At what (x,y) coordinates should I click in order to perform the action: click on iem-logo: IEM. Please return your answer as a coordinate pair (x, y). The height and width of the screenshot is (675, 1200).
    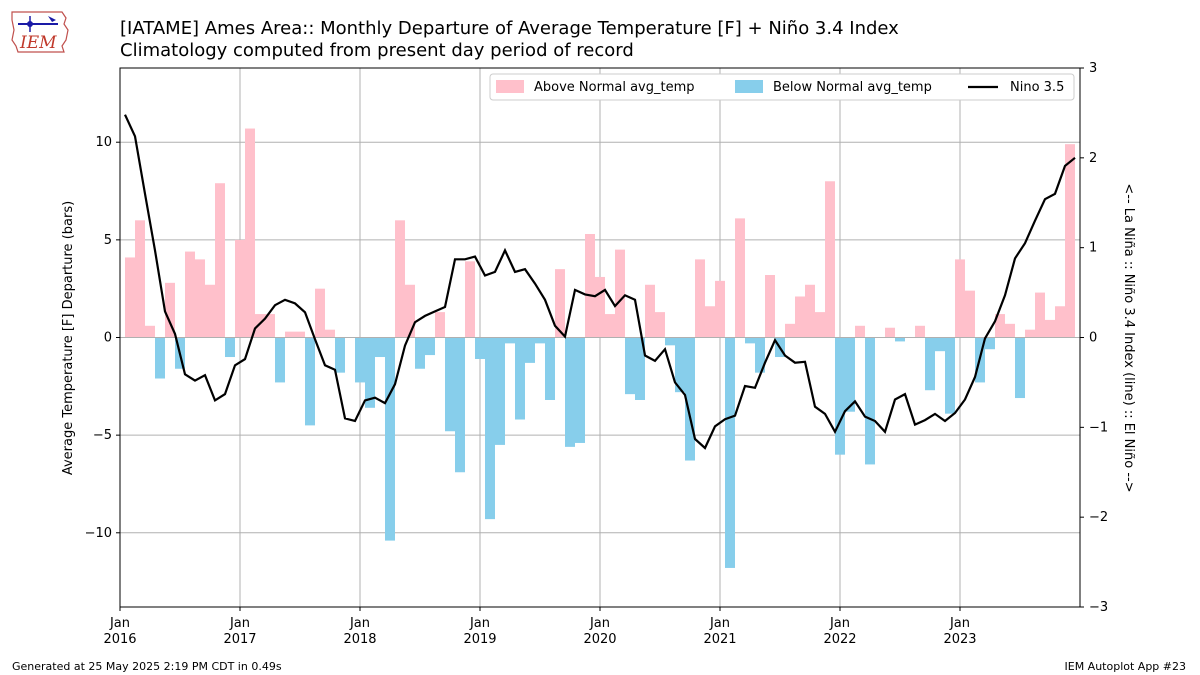
    Looking at the image, I should click on (40, 32).